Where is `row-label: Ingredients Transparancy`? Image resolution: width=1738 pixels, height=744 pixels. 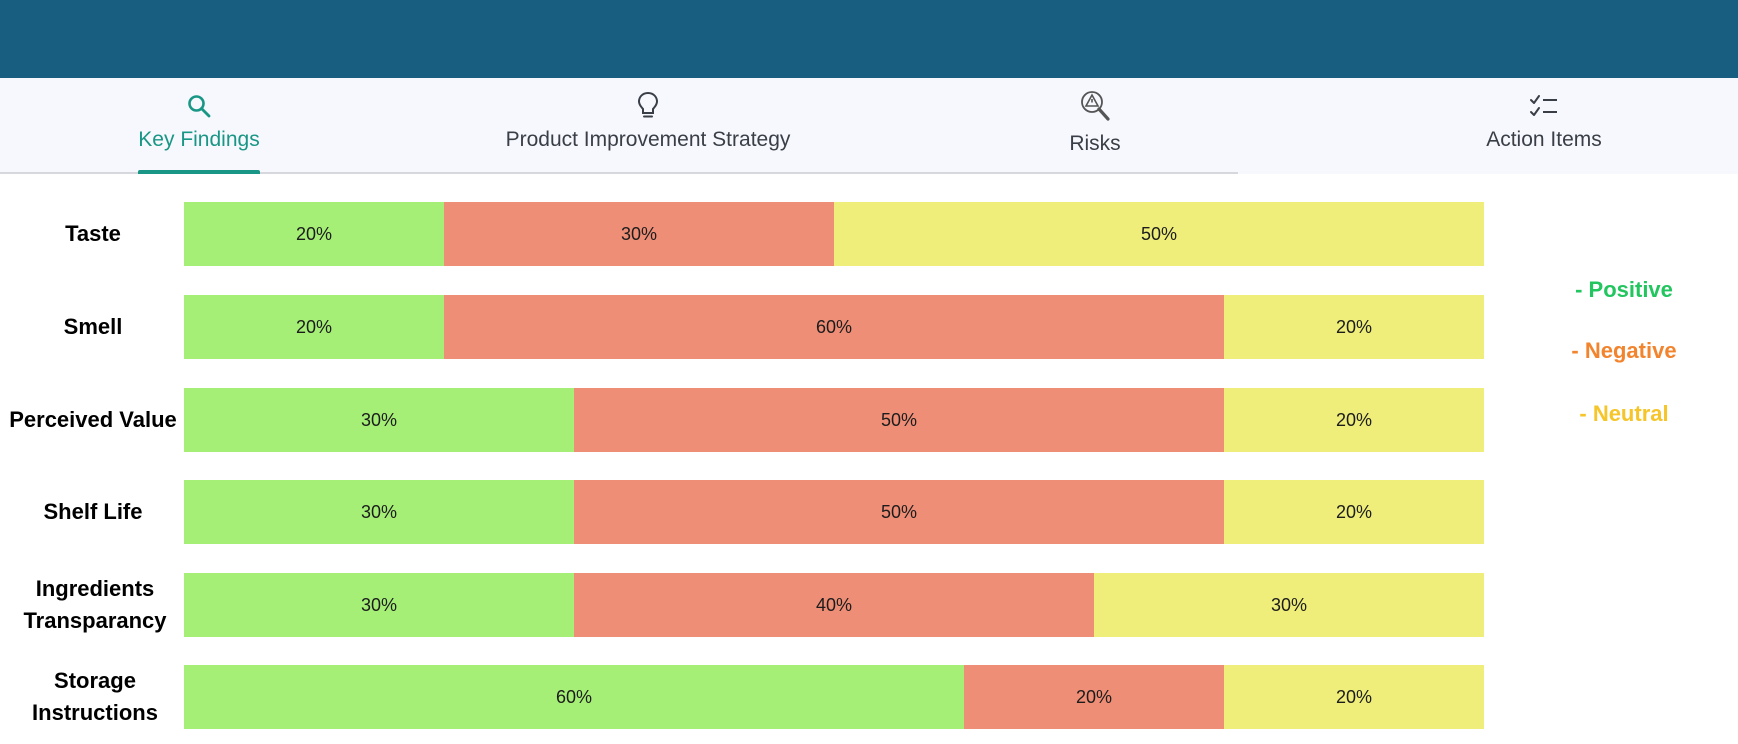 row-label: Ingredients Transparancy is located at coordinates (95, 604).